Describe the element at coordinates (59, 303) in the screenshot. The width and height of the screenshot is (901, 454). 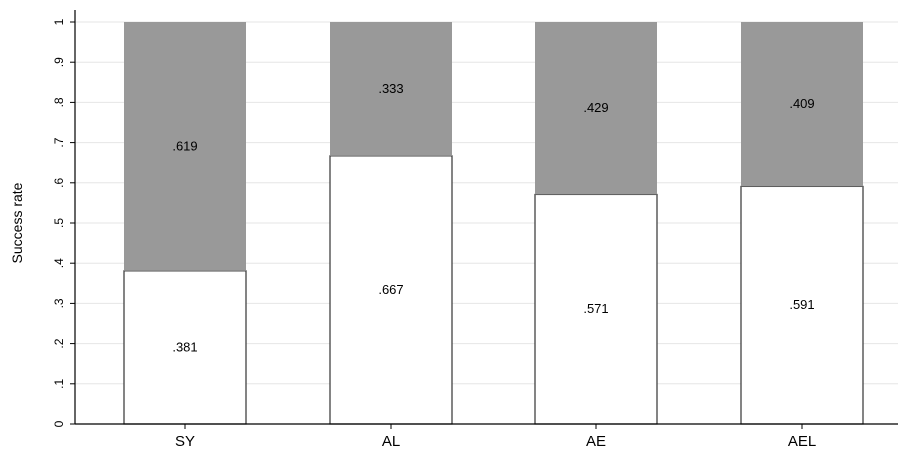
I see `y-tick-label: .3` at that location.